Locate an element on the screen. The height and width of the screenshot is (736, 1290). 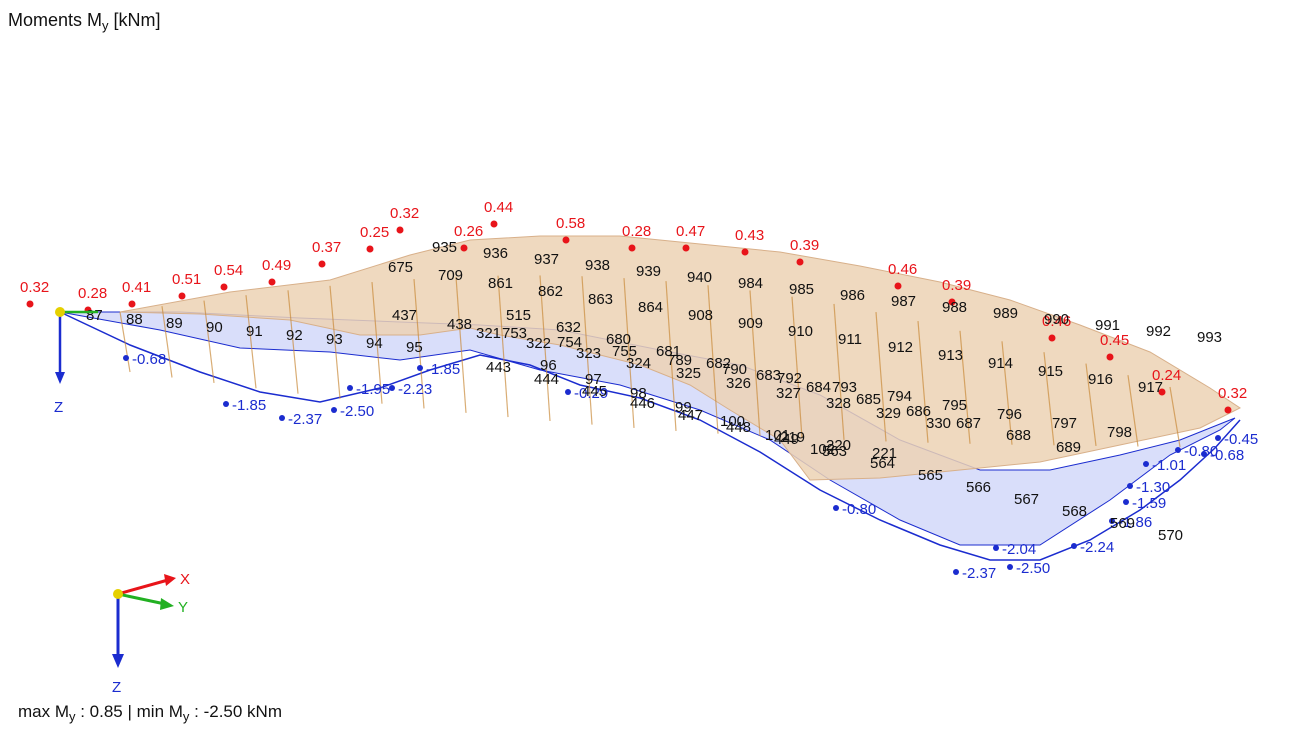
element-number-label: 916 is located at coordinates (1100, 379).